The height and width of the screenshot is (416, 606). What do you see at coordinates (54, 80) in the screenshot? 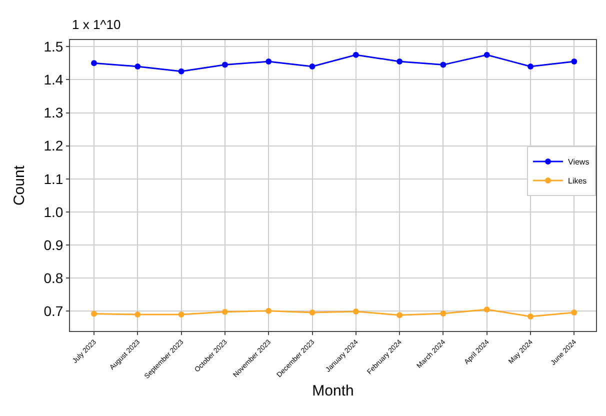
I see `y-tick-label: 1.4` at bounding box center [54, 80].